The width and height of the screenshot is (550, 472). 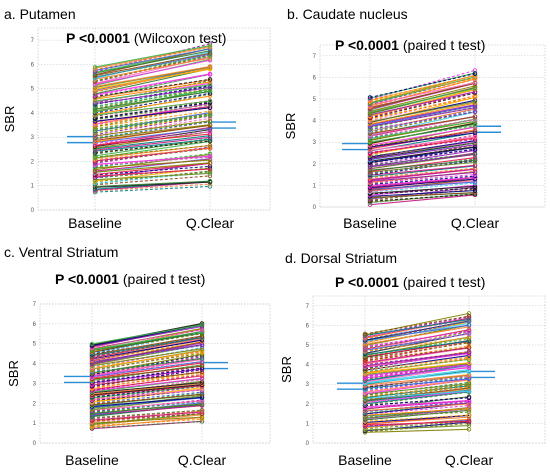 I want to click on x-category-label: Q.Clear, so click(x=210, y=223).